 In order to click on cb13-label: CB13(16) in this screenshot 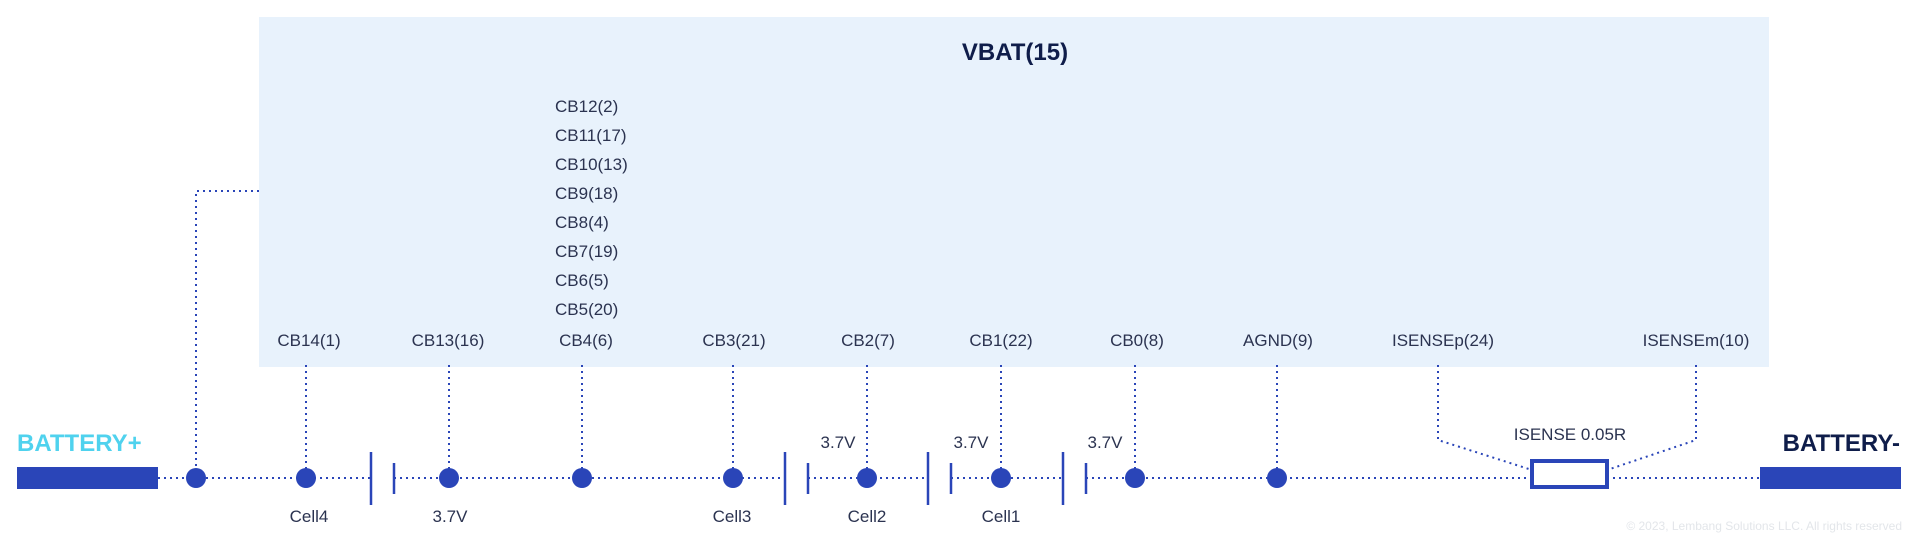, I will do `click(448, 340)`.